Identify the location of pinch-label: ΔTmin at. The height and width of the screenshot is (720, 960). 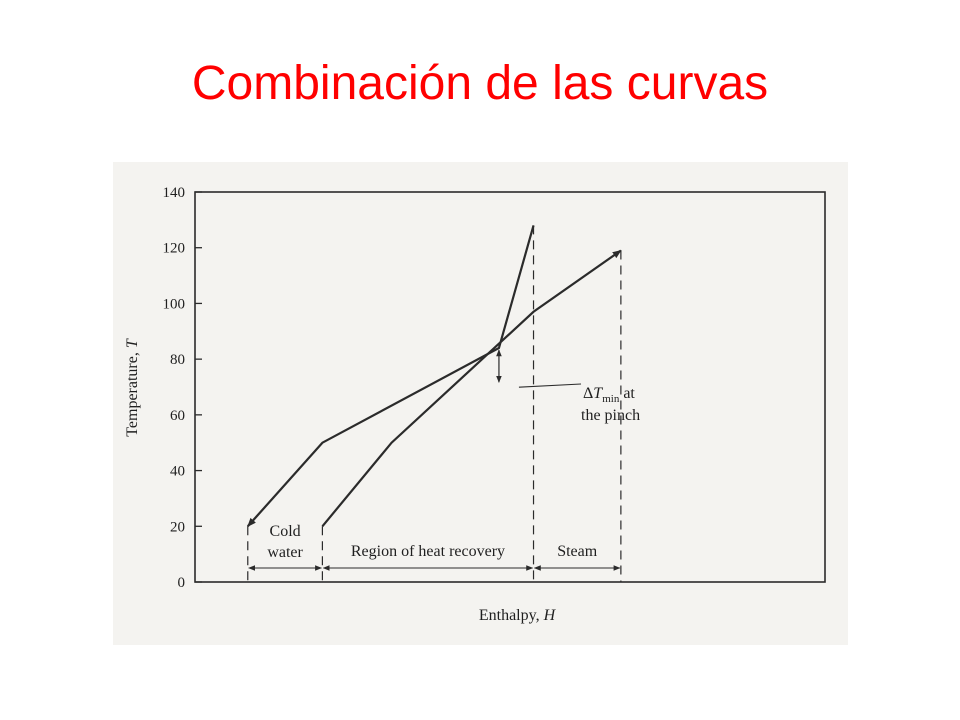
(609, 395).